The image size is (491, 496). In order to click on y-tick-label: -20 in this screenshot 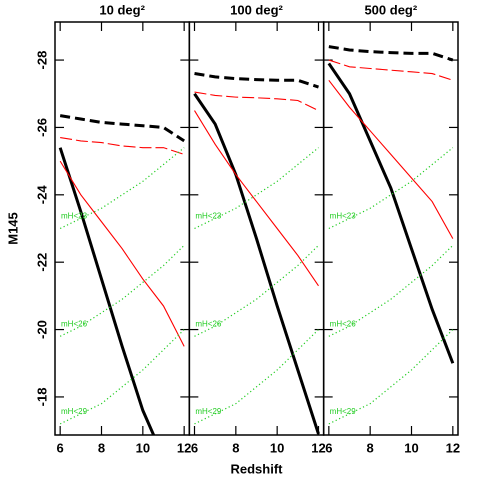, I will do `click(41, 329)`.